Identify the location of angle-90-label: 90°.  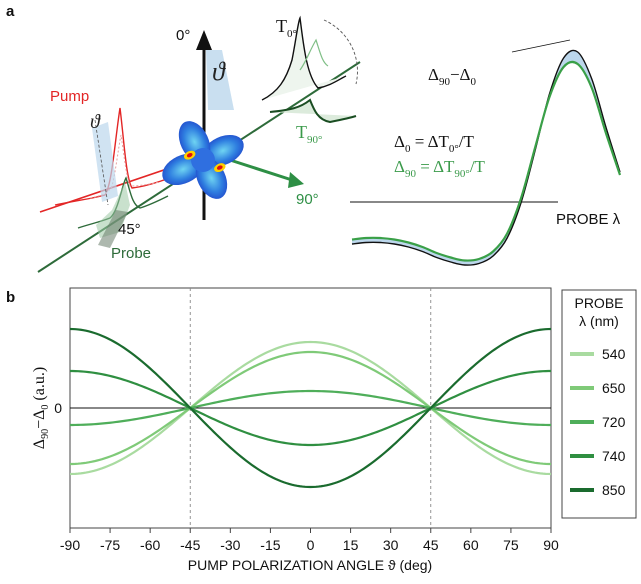
(307, 199).